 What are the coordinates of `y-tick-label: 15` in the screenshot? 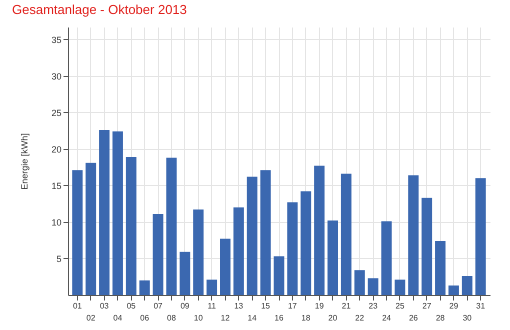 It's located at (56, 185).